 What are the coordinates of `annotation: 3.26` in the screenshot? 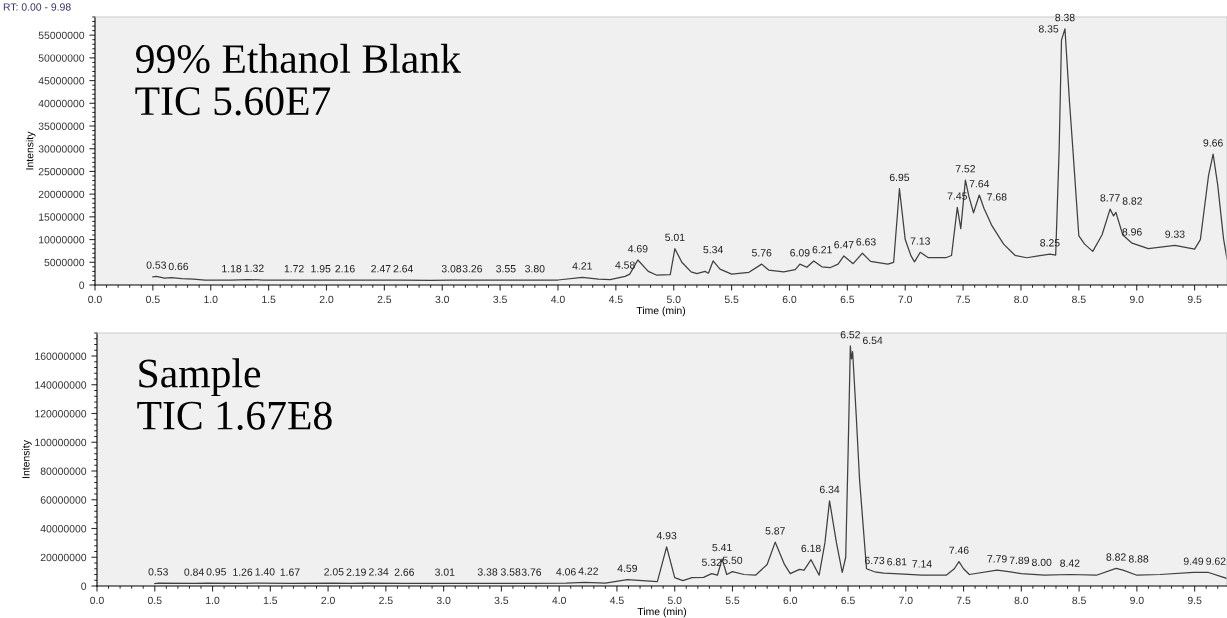 It's located at (472, 269).